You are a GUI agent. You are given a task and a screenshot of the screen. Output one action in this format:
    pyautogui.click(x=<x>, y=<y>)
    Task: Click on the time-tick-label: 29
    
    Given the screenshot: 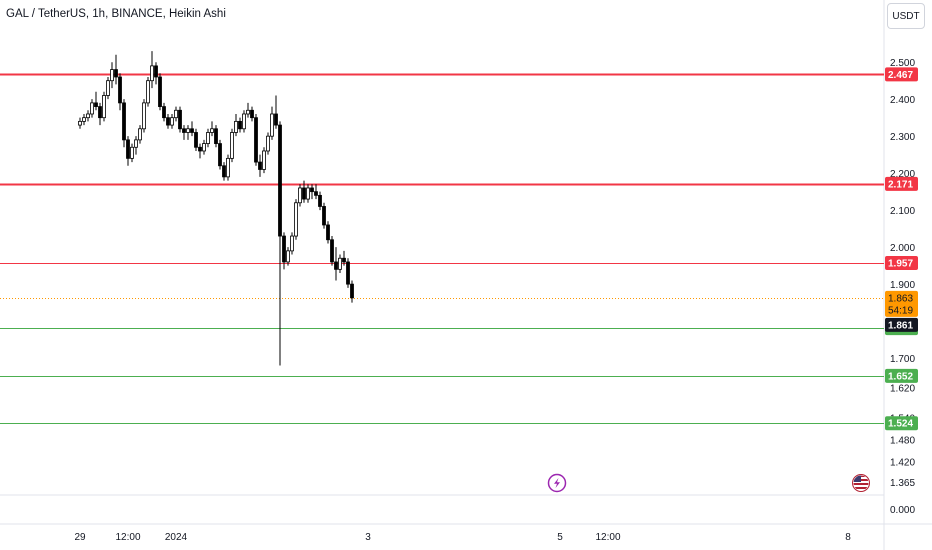 What is the action you would take?
    pyautogui.click(x=80, y=537)
    